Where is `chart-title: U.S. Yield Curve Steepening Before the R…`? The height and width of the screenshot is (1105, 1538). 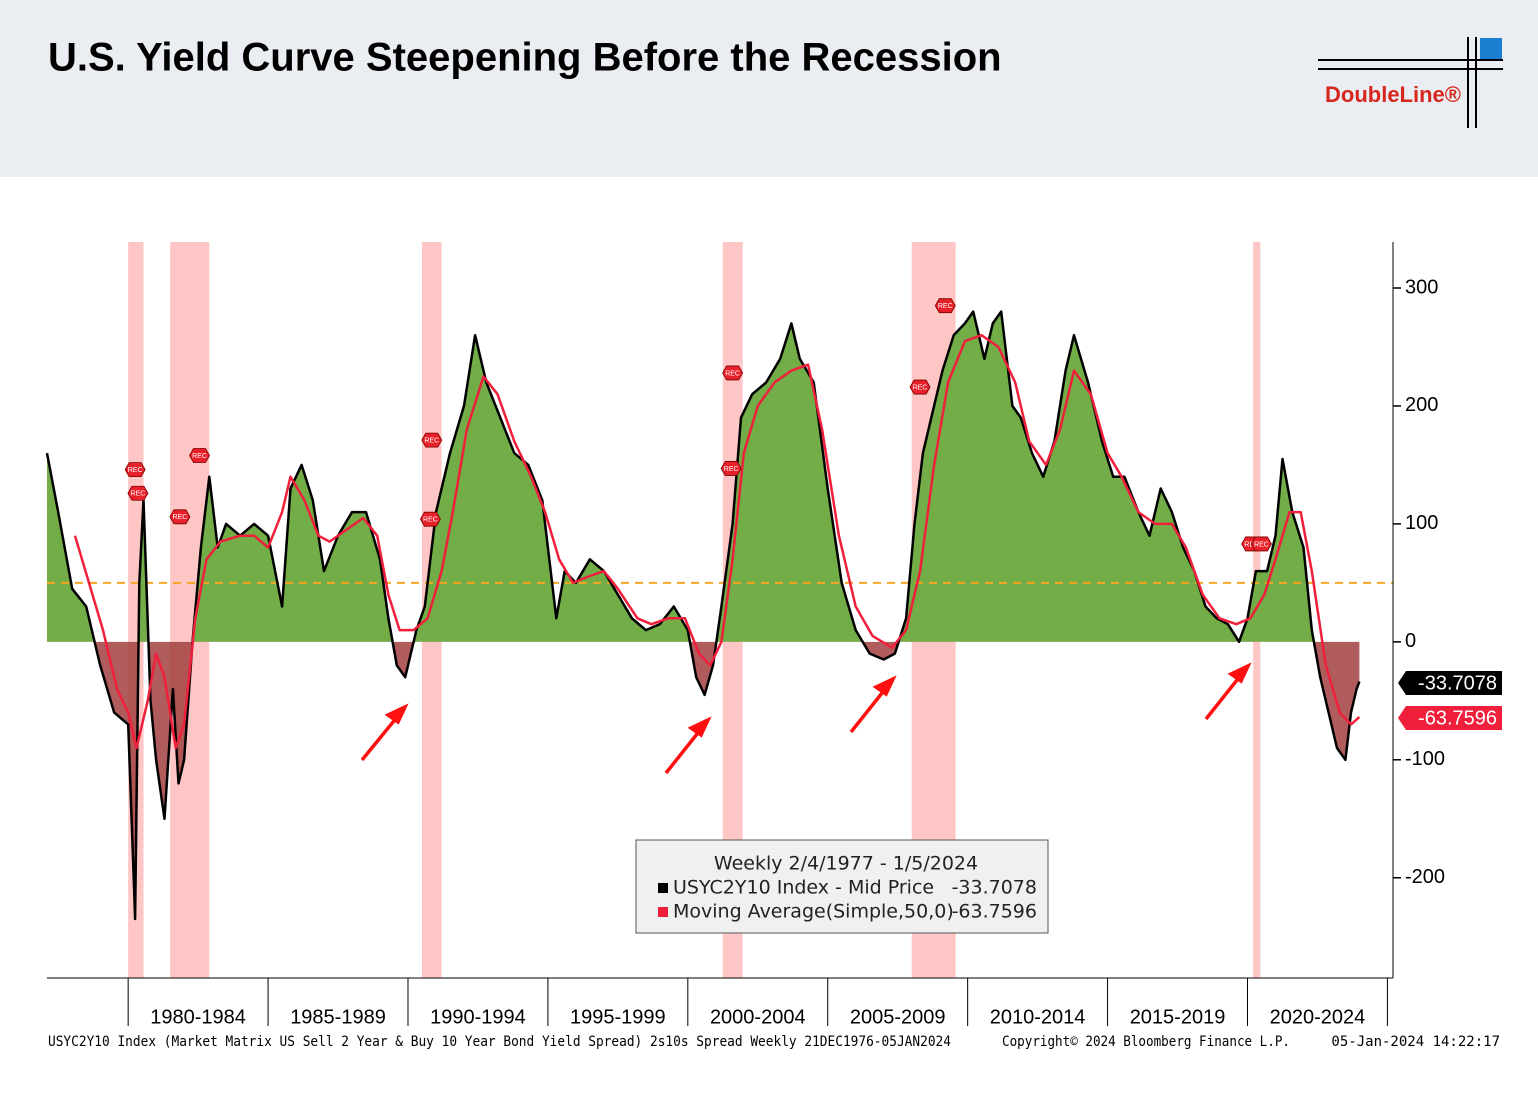
chart-title: U.S. Yield Curve Steepening Before the R… is located at coordinates (525, 58).